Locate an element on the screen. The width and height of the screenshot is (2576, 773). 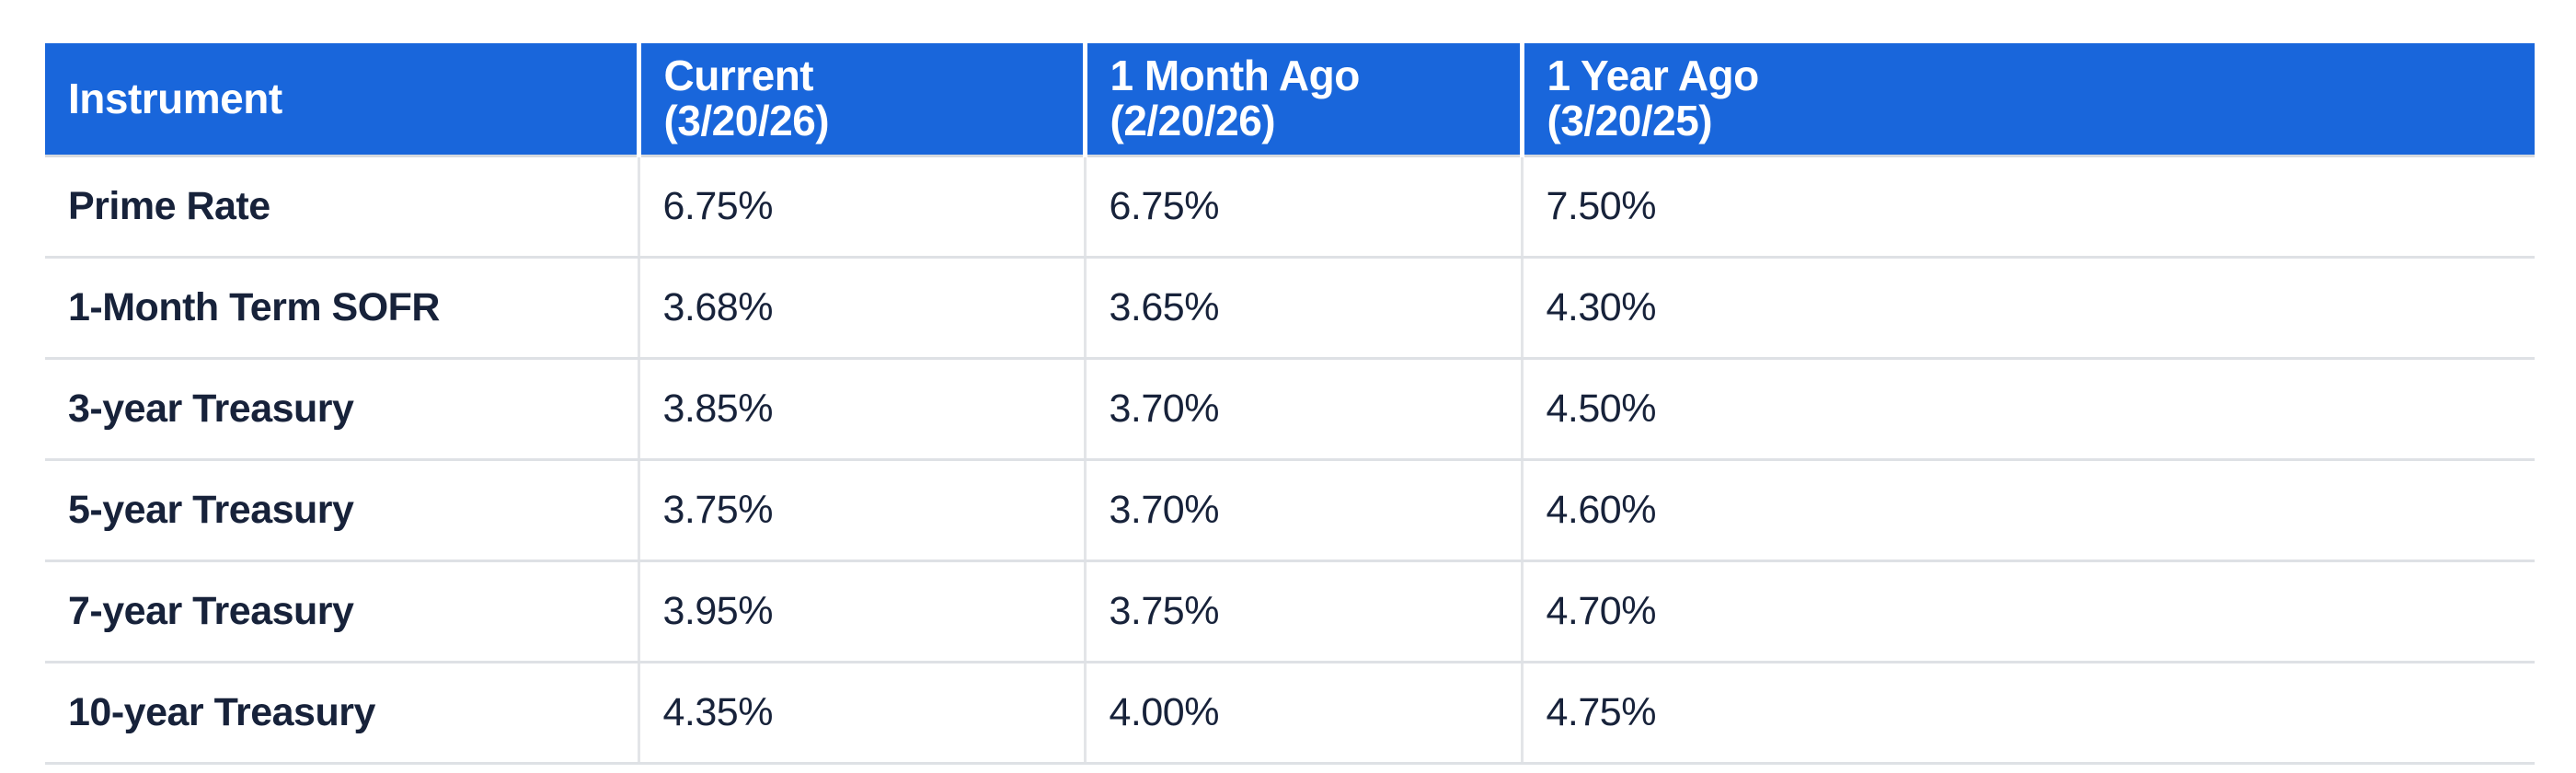
table-row-3-year-treasury: 3-year Treasury 3.85% 3.70% 4.50% is located at coordinates (1290, 409).